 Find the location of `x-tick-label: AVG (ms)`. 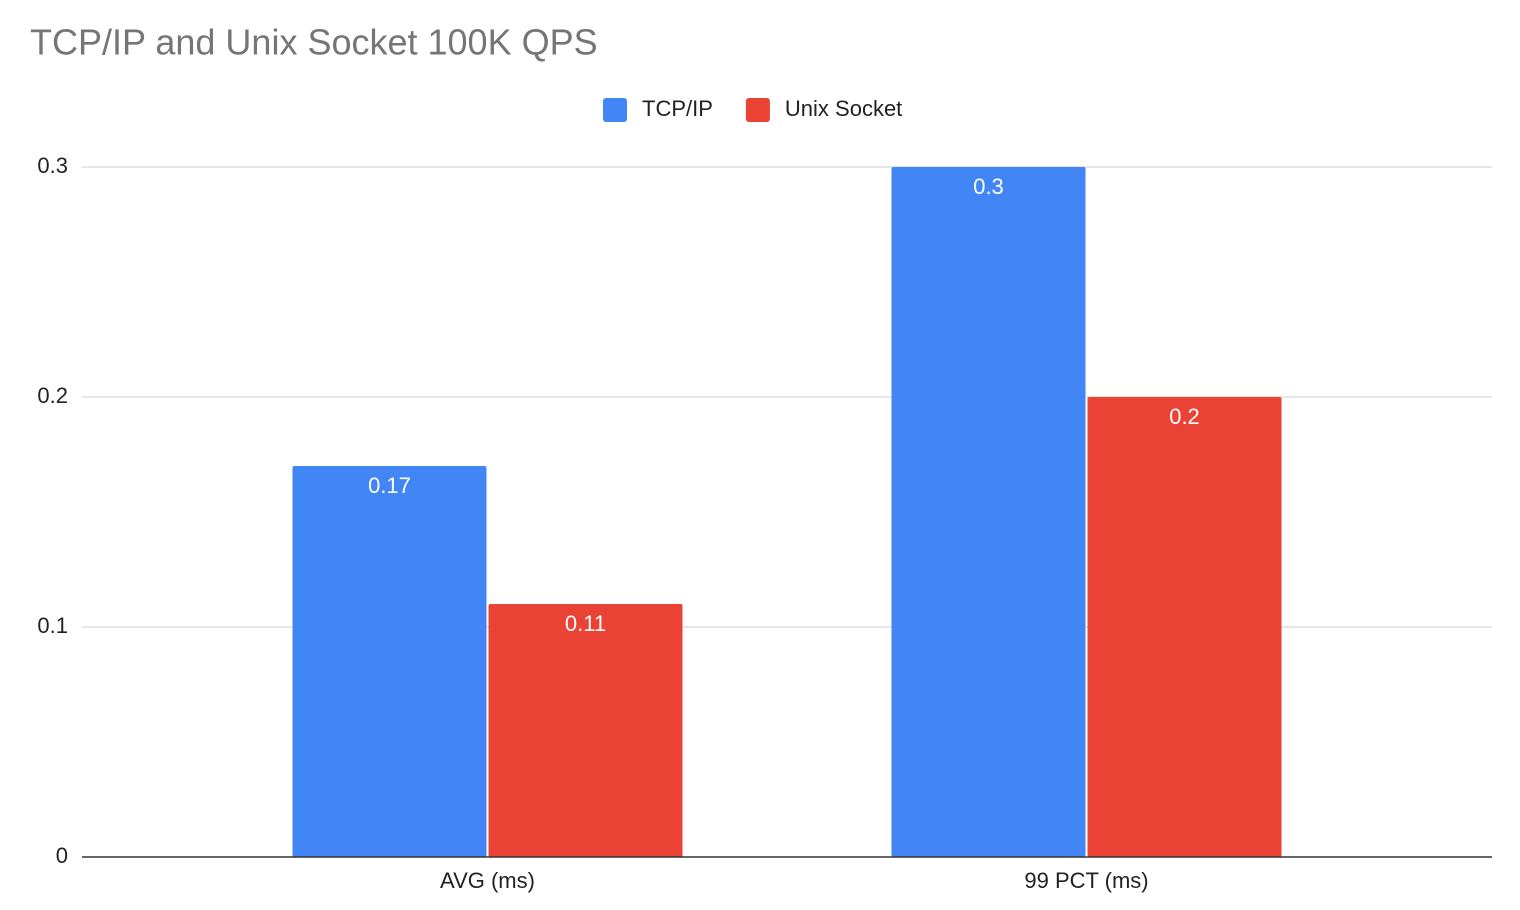

x-tick-label: AVG (ms) is located at coordinates (487, 880).